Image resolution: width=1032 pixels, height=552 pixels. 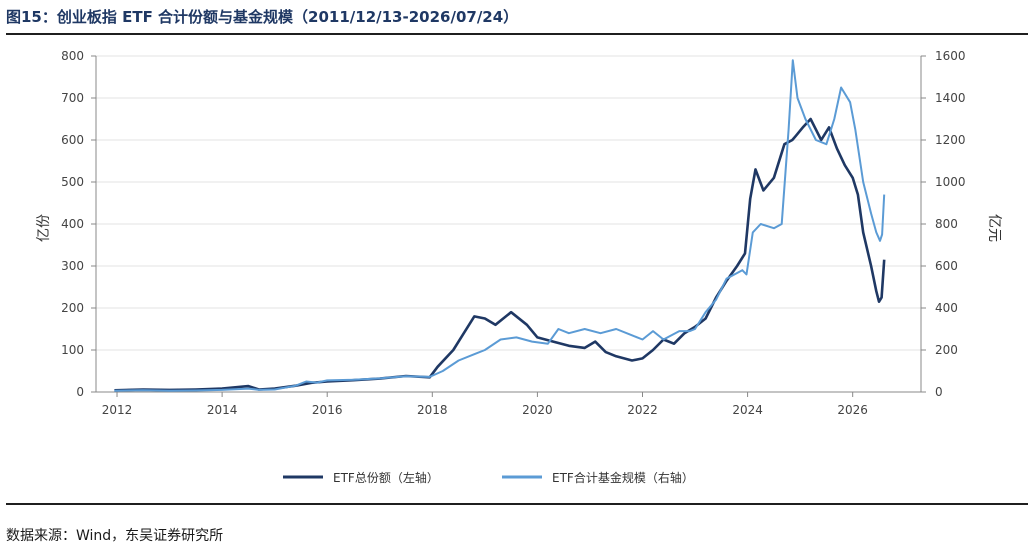 I want to click on x-tick-label: 2022, so click(x=642, y=410).